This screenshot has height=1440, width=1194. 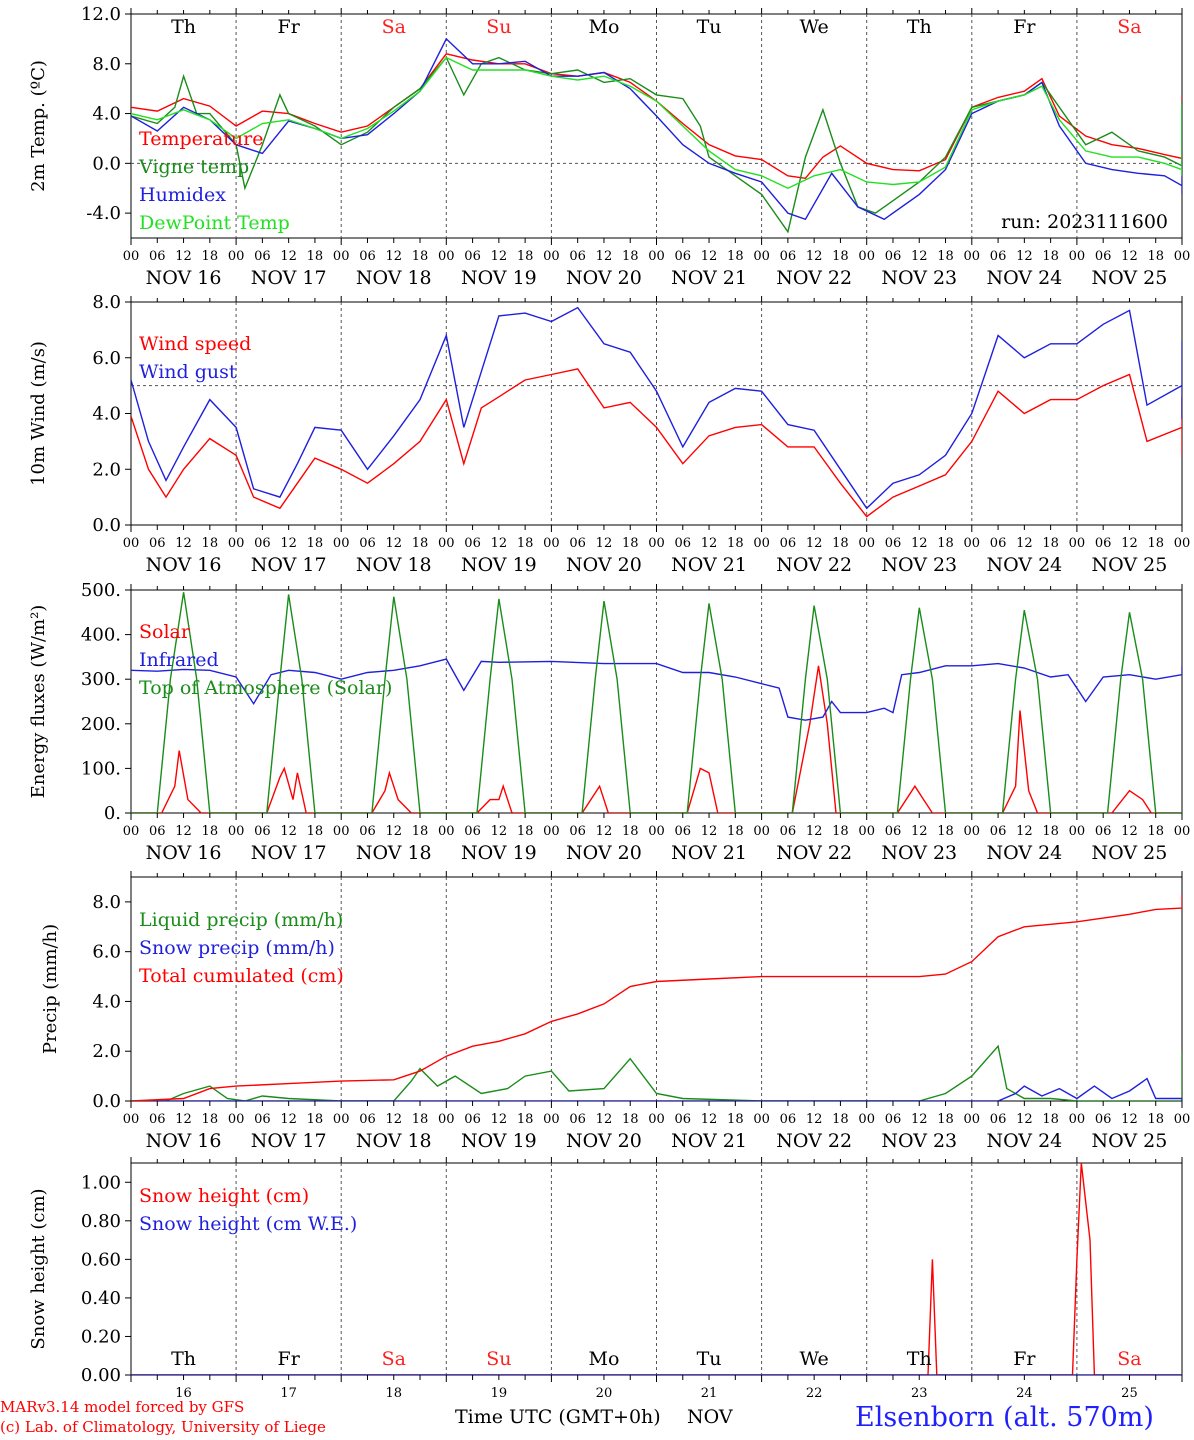 What do you see at coordinates (201, 139) in the screenshot?
I see `legend-entry: Temperature` at bounding box center [201, 139].